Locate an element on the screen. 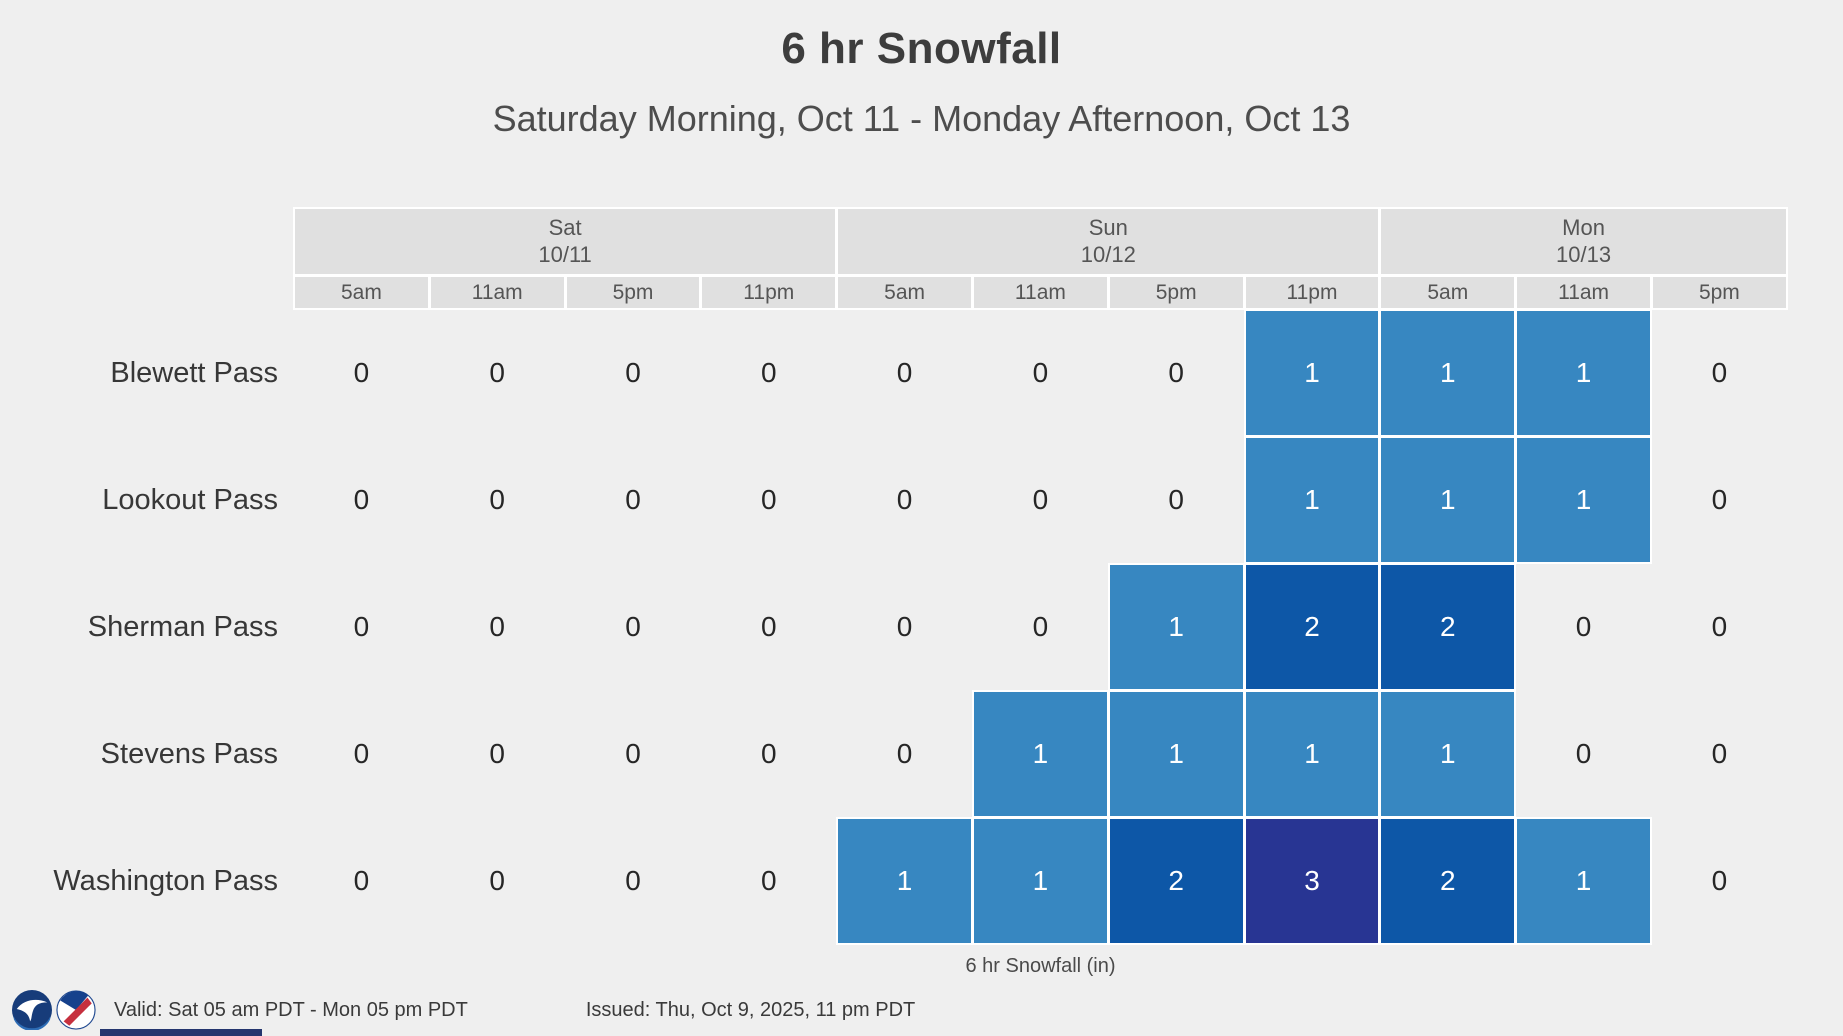 This screenshot has height=1036, width=1843. day-date: 10/11 is located at coordinates (565, 254).